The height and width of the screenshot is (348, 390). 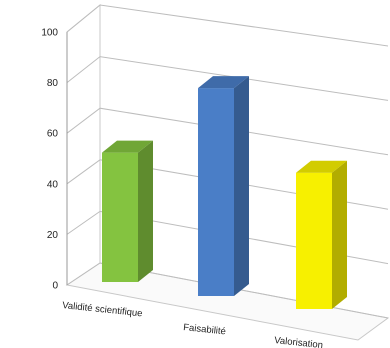 I want to click on x-category-label: Faisabilité, so click(x=205, y=329).